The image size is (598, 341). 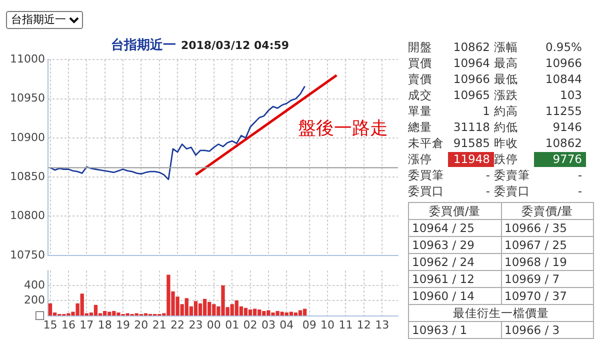 I want to click on text: 103, so click(x=571, y=95).